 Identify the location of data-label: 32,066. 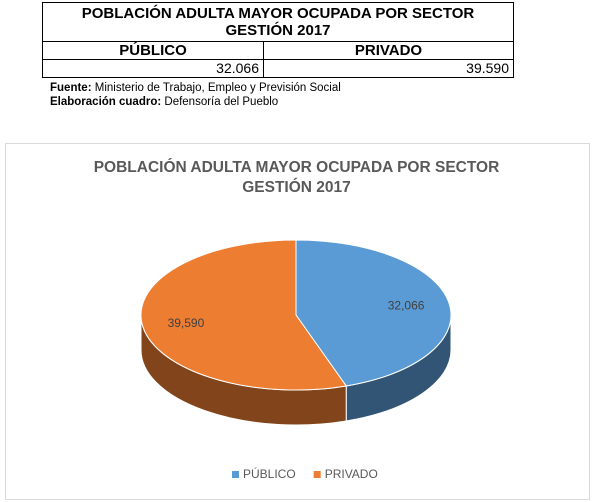
(406, 305).